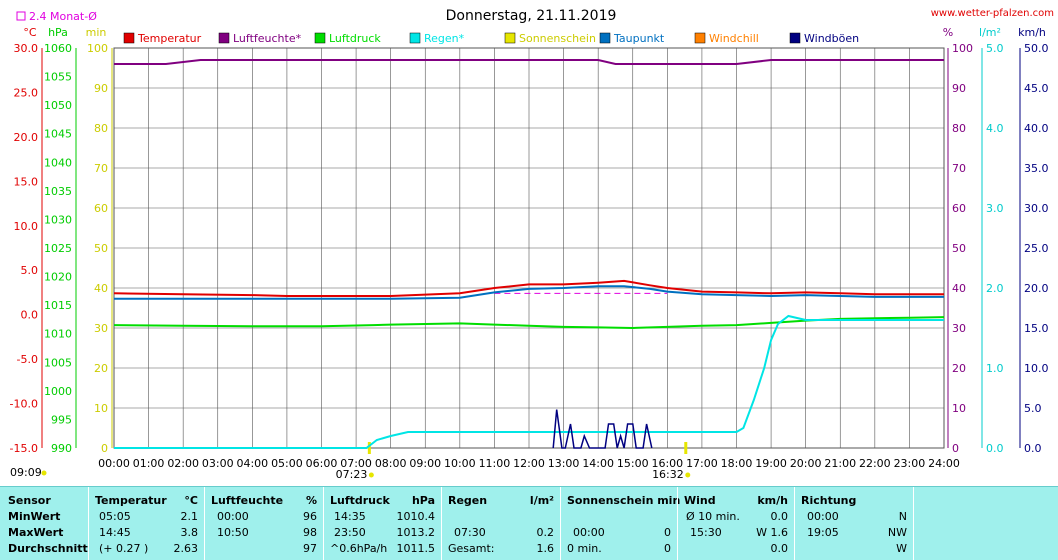 This screenshot has width=1058, height=560. Describe the element at coordinates (30, 32) in the screenshot. I see `temp-unit: °C` at that location.